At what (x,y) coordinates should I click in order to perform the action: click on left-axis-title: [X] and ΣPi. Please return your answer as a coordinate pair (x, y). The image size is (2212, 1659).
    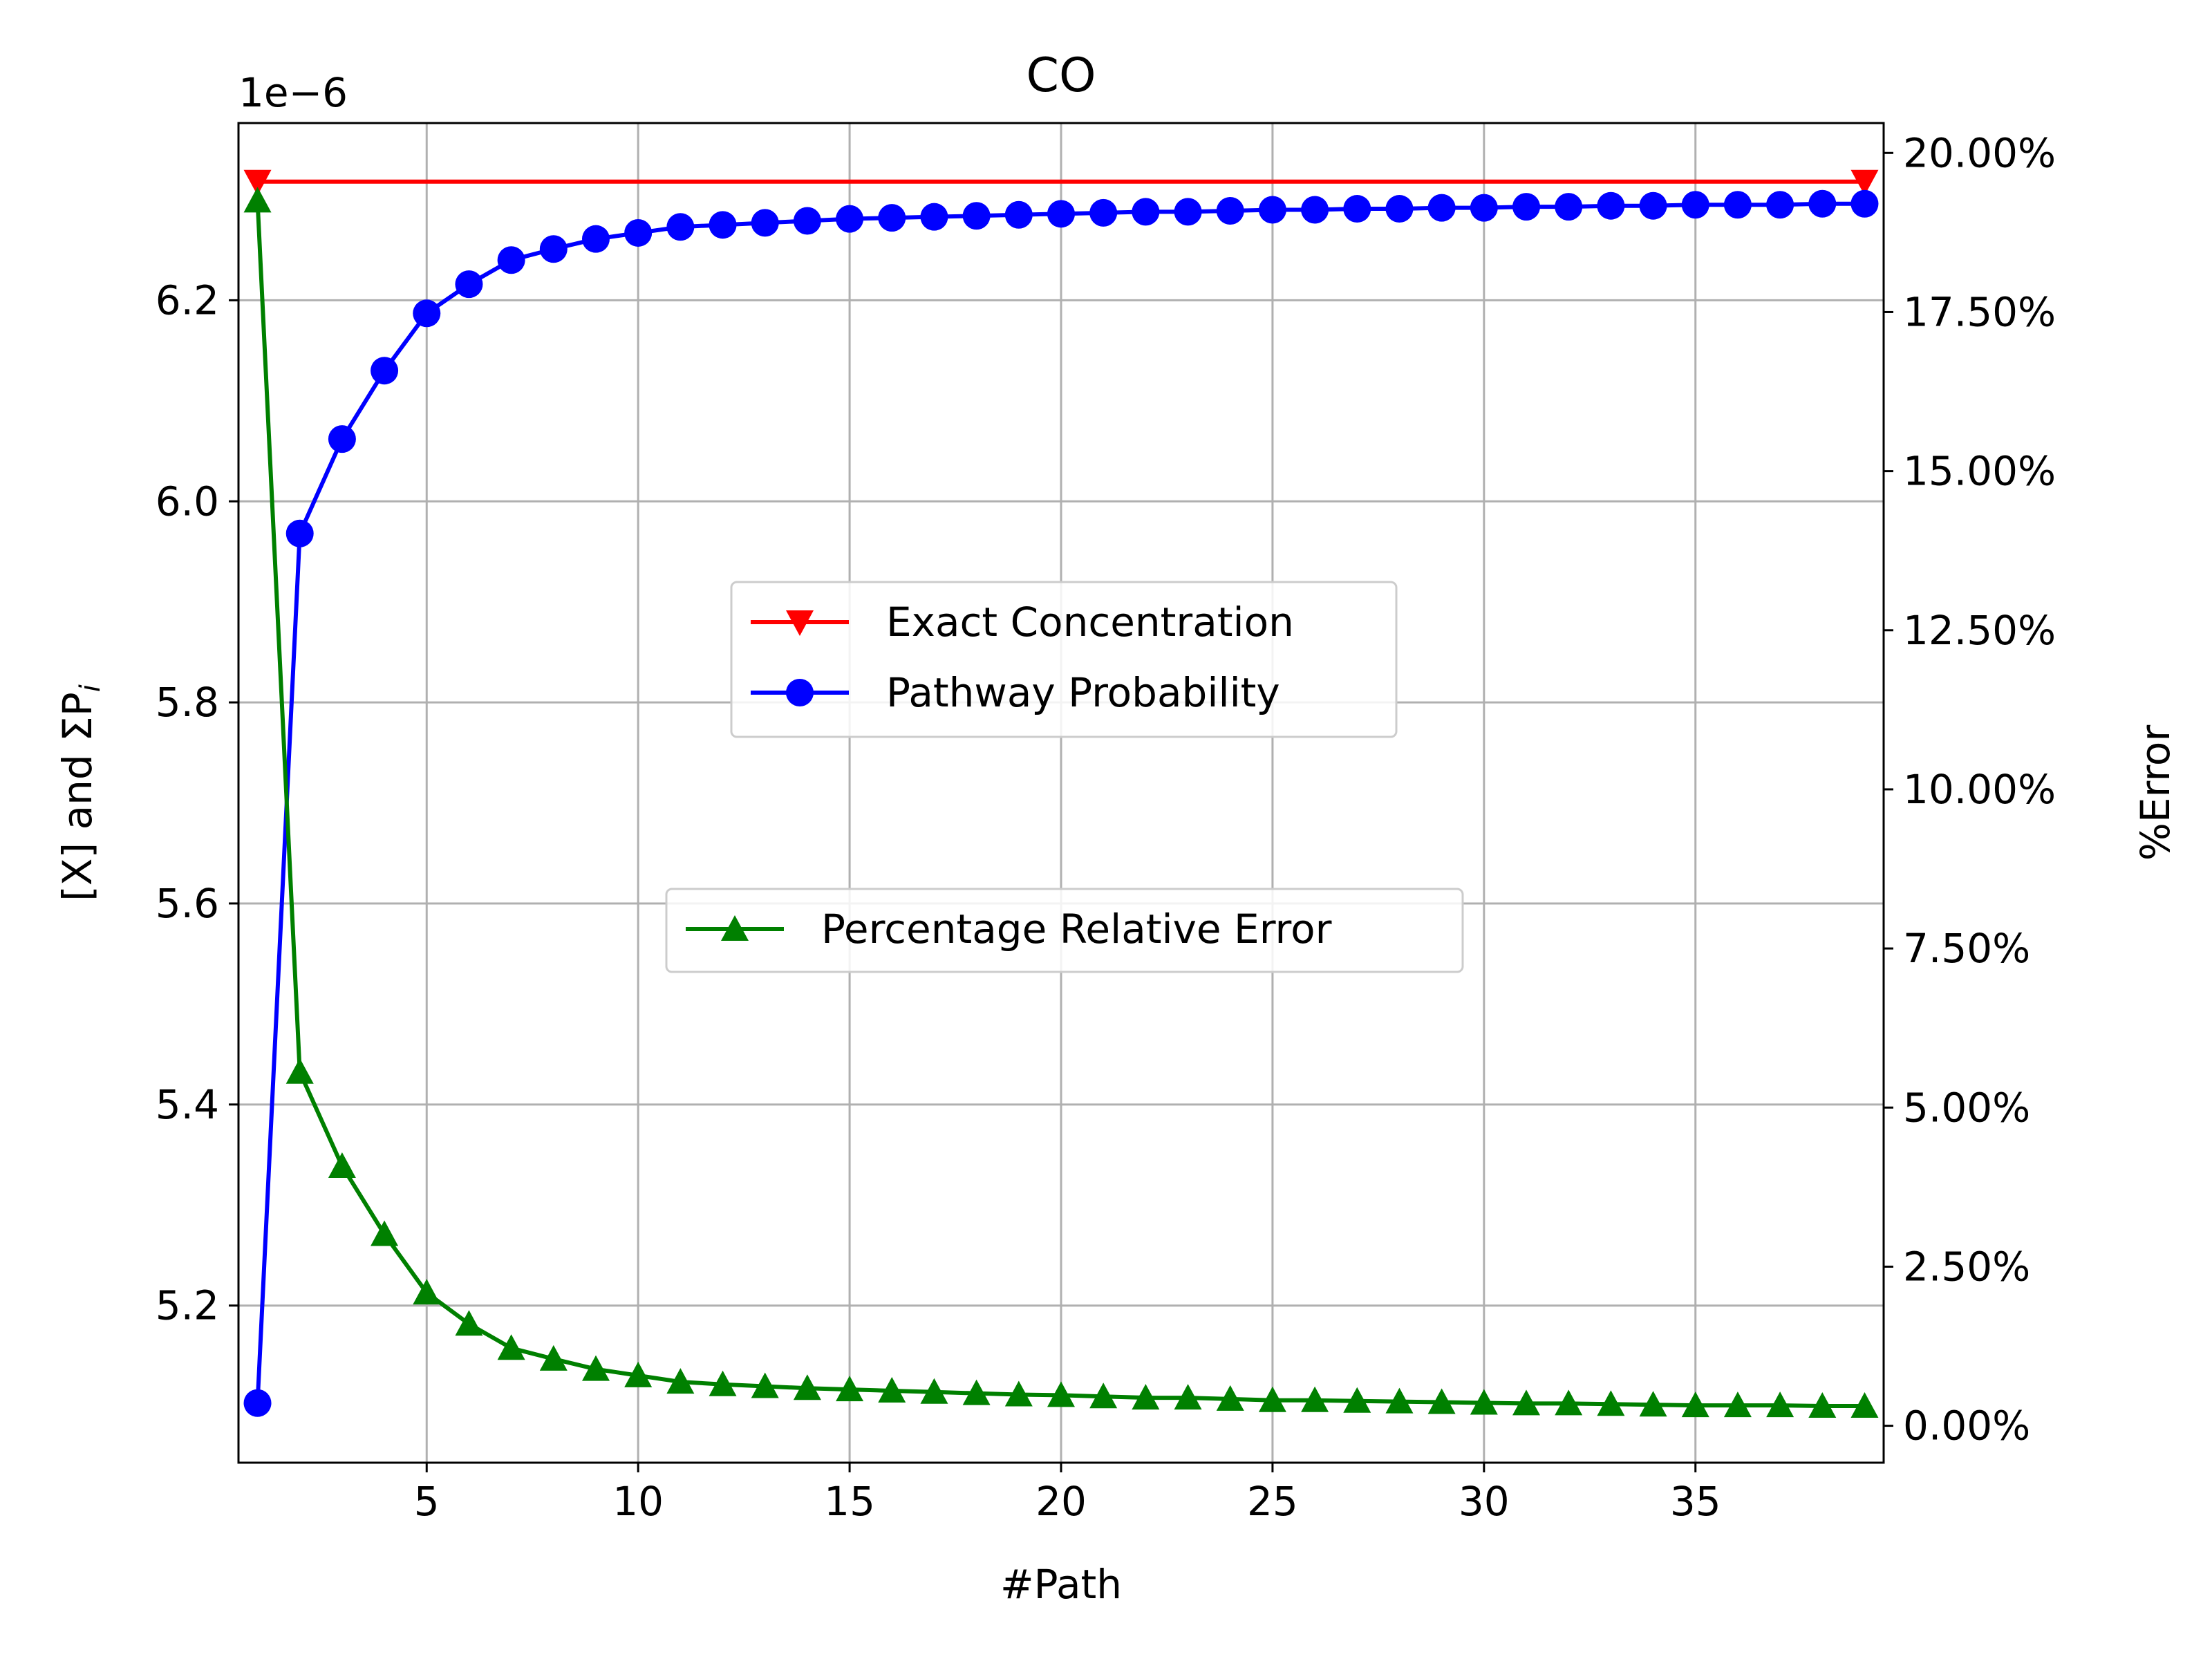
    Looking at the image, I should click on (80, 793).